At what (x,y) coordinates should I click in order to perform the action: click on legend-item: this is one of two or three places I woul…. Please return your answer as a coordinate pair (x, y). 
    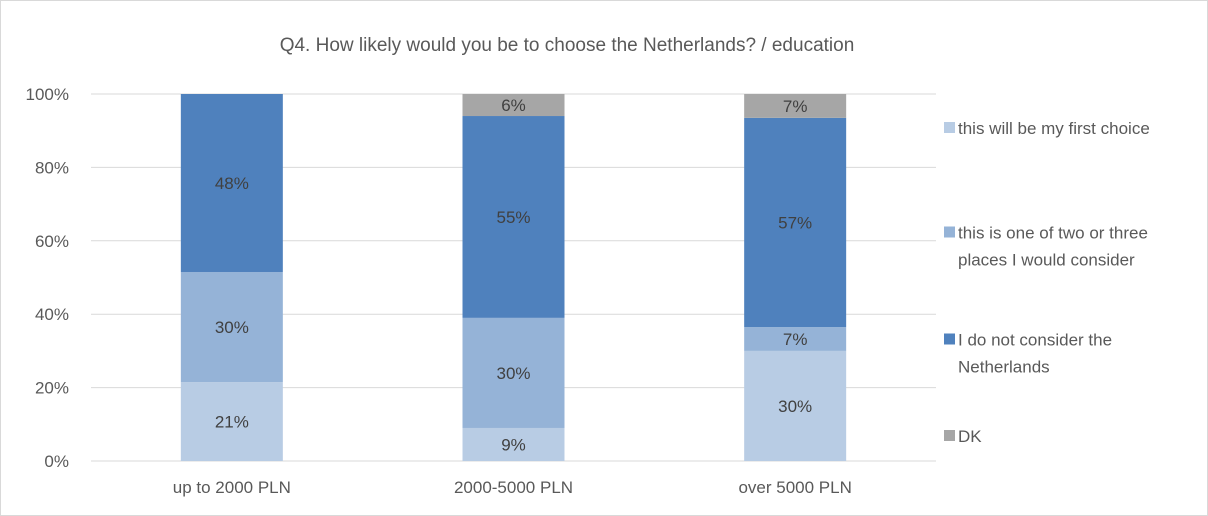
    Looking at the image, I should click on (1046, 247).